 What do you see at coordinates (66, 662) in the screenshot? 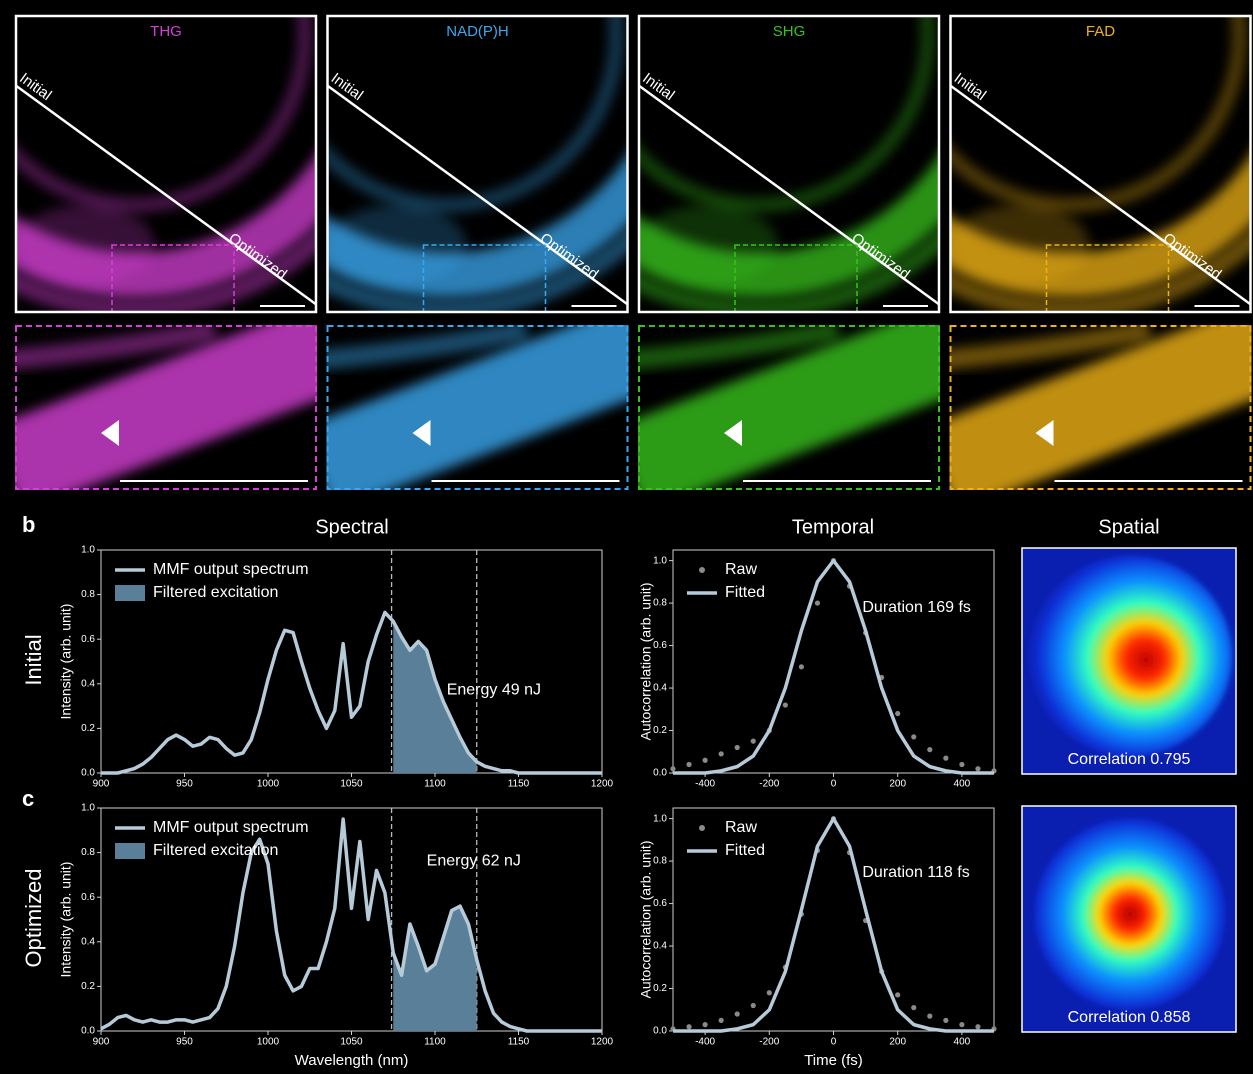
I see `y-axis-label: Intensity (arb. unit)` at bounding box center [66, 662].